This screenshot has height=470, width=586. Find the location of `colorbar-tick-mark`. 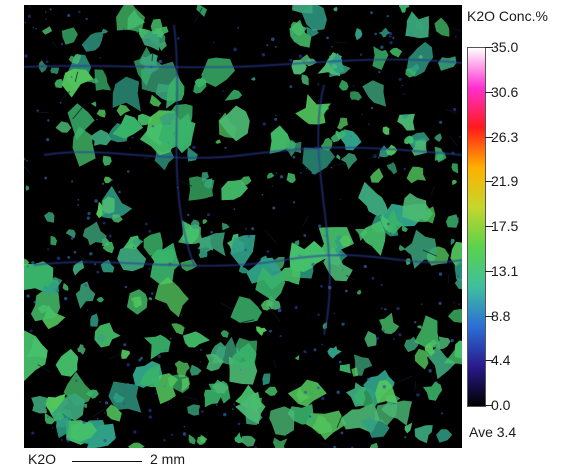

colorbar-tick-mark is located at coordinates (489, 92).